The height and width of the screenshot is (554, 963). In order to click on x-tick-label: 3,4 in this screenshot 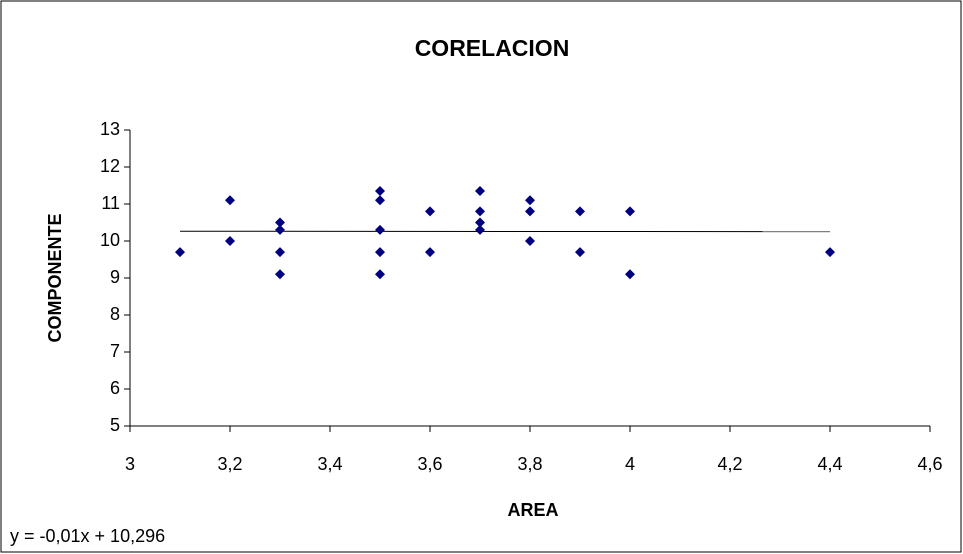, I will do `click(329, 464)`.